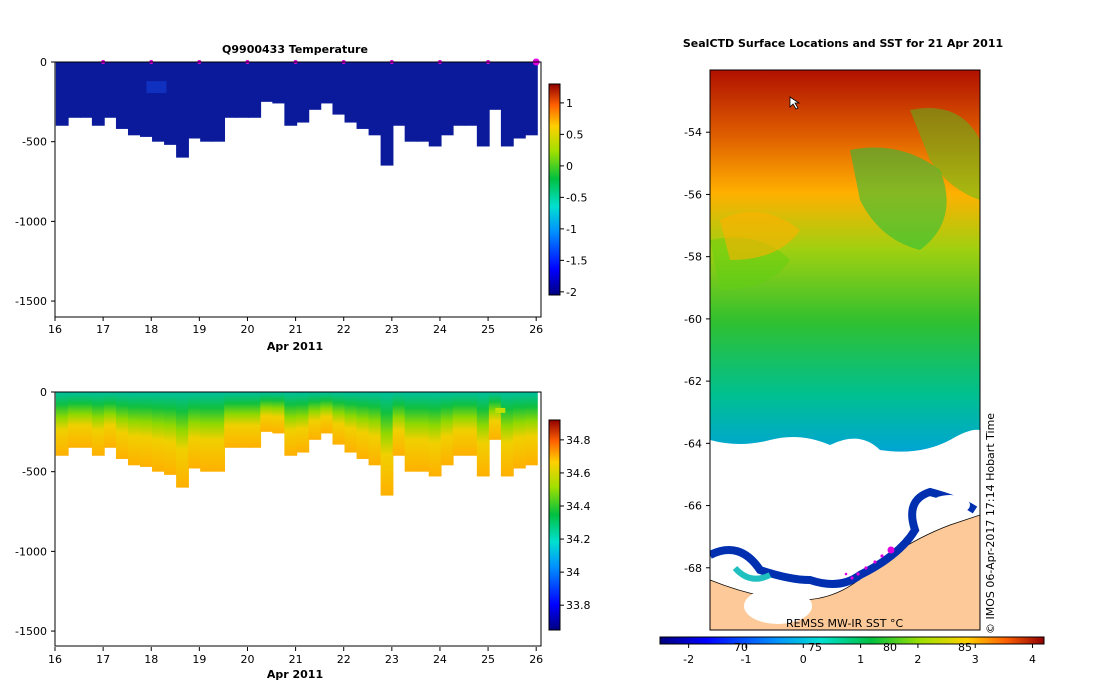  I want to click on salinity-colorbar-ticks: 34.8 34.6 34.4 34.2 34 33.8, so click(575, 523).